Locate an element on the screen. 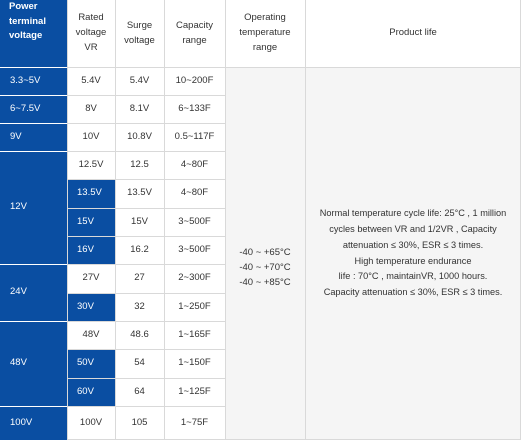  header-power-terminal-voltage: Power terminal voltage is located at coordinates (33, 33).